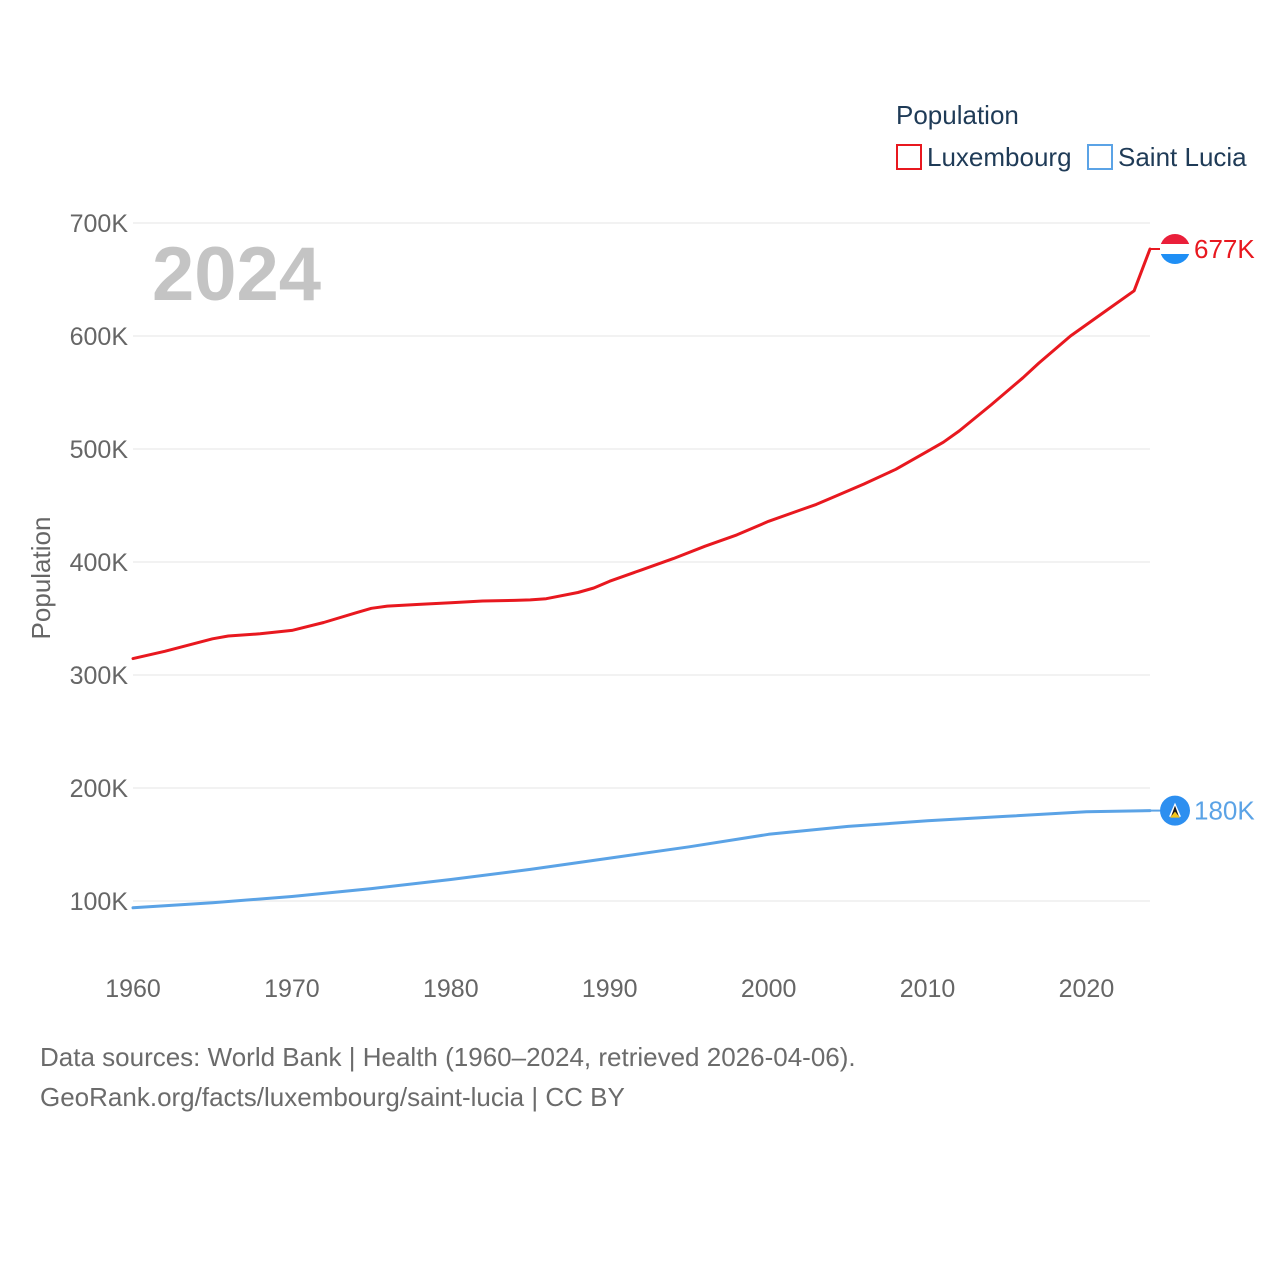  Describe the element at coordinates (957, 115) in the screenshot. I see `legend-title: Population` at that location.